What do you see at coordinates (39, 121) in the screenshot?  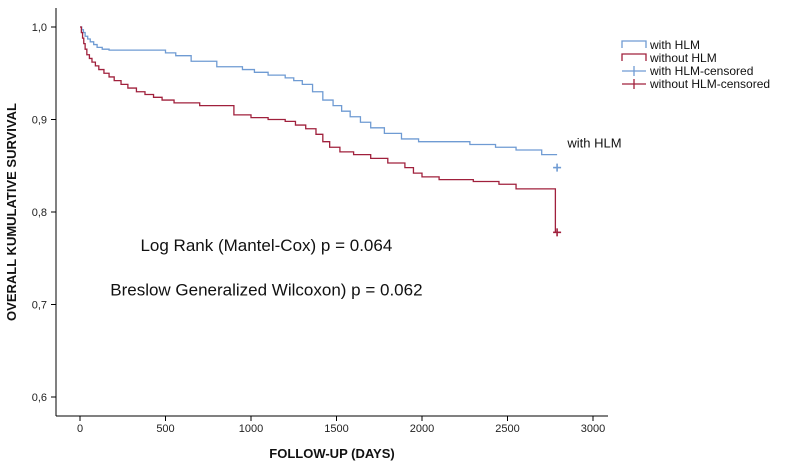 I see `y-tick-label: 0,9` at bounding box center [39, 121].